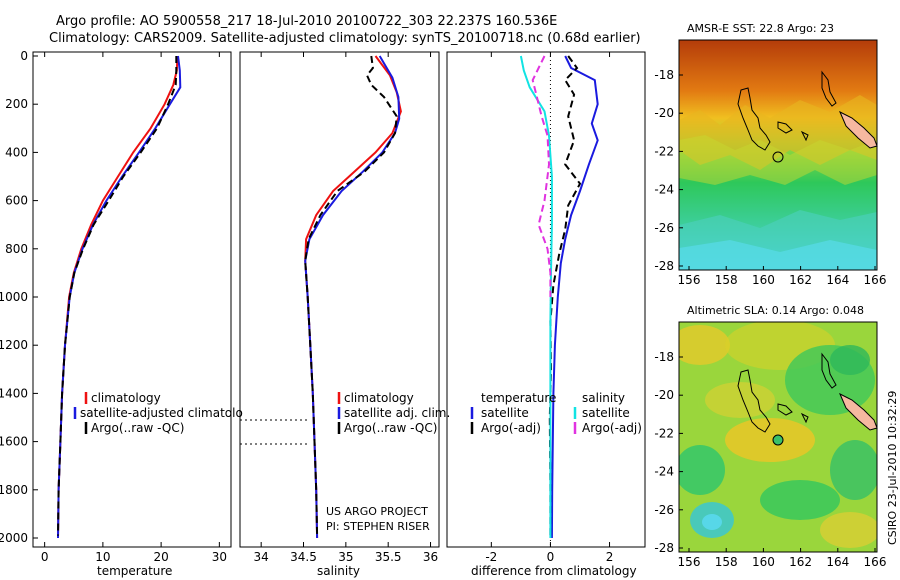  What do you see at coordinates (511, 428) in the screenshot?
I see `legend-label-temp-argo: Argo(-adj)` at bounding box center [511, 428].